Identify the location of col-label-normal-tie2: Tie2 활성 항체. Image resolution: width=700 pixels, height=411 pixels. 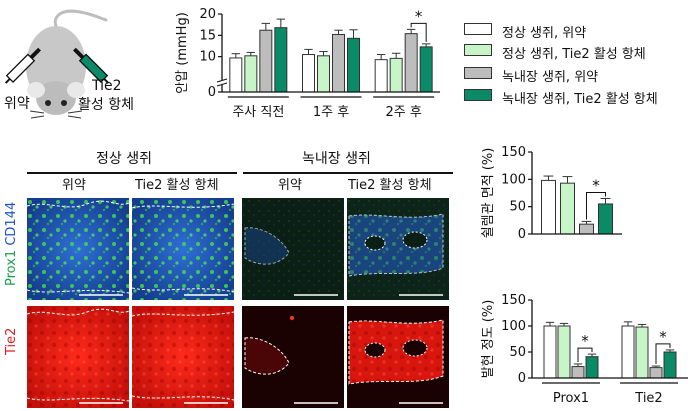
(177, 185).